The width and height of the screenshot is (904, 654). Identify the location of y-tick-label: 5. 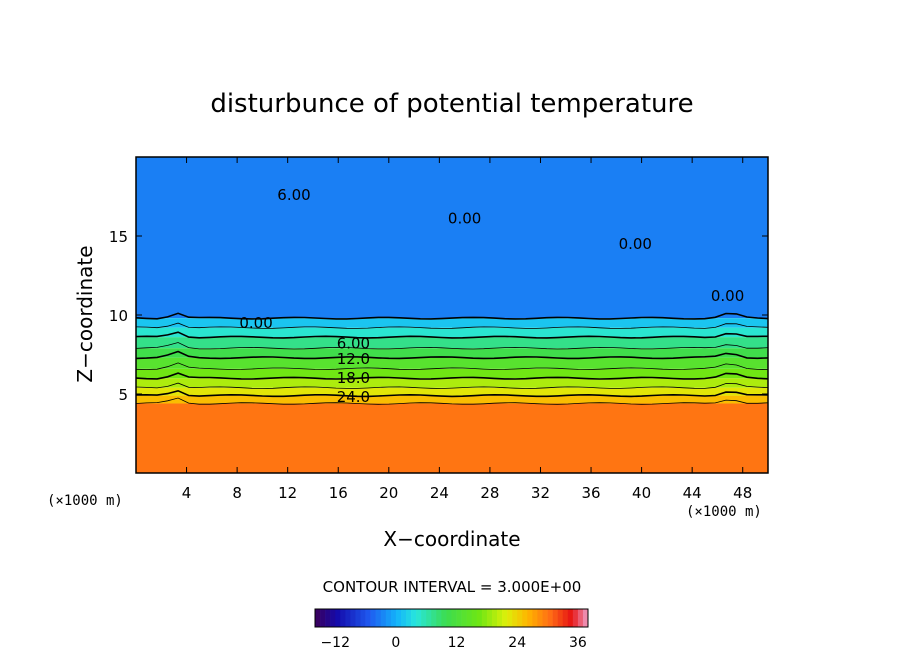
(123, 395).